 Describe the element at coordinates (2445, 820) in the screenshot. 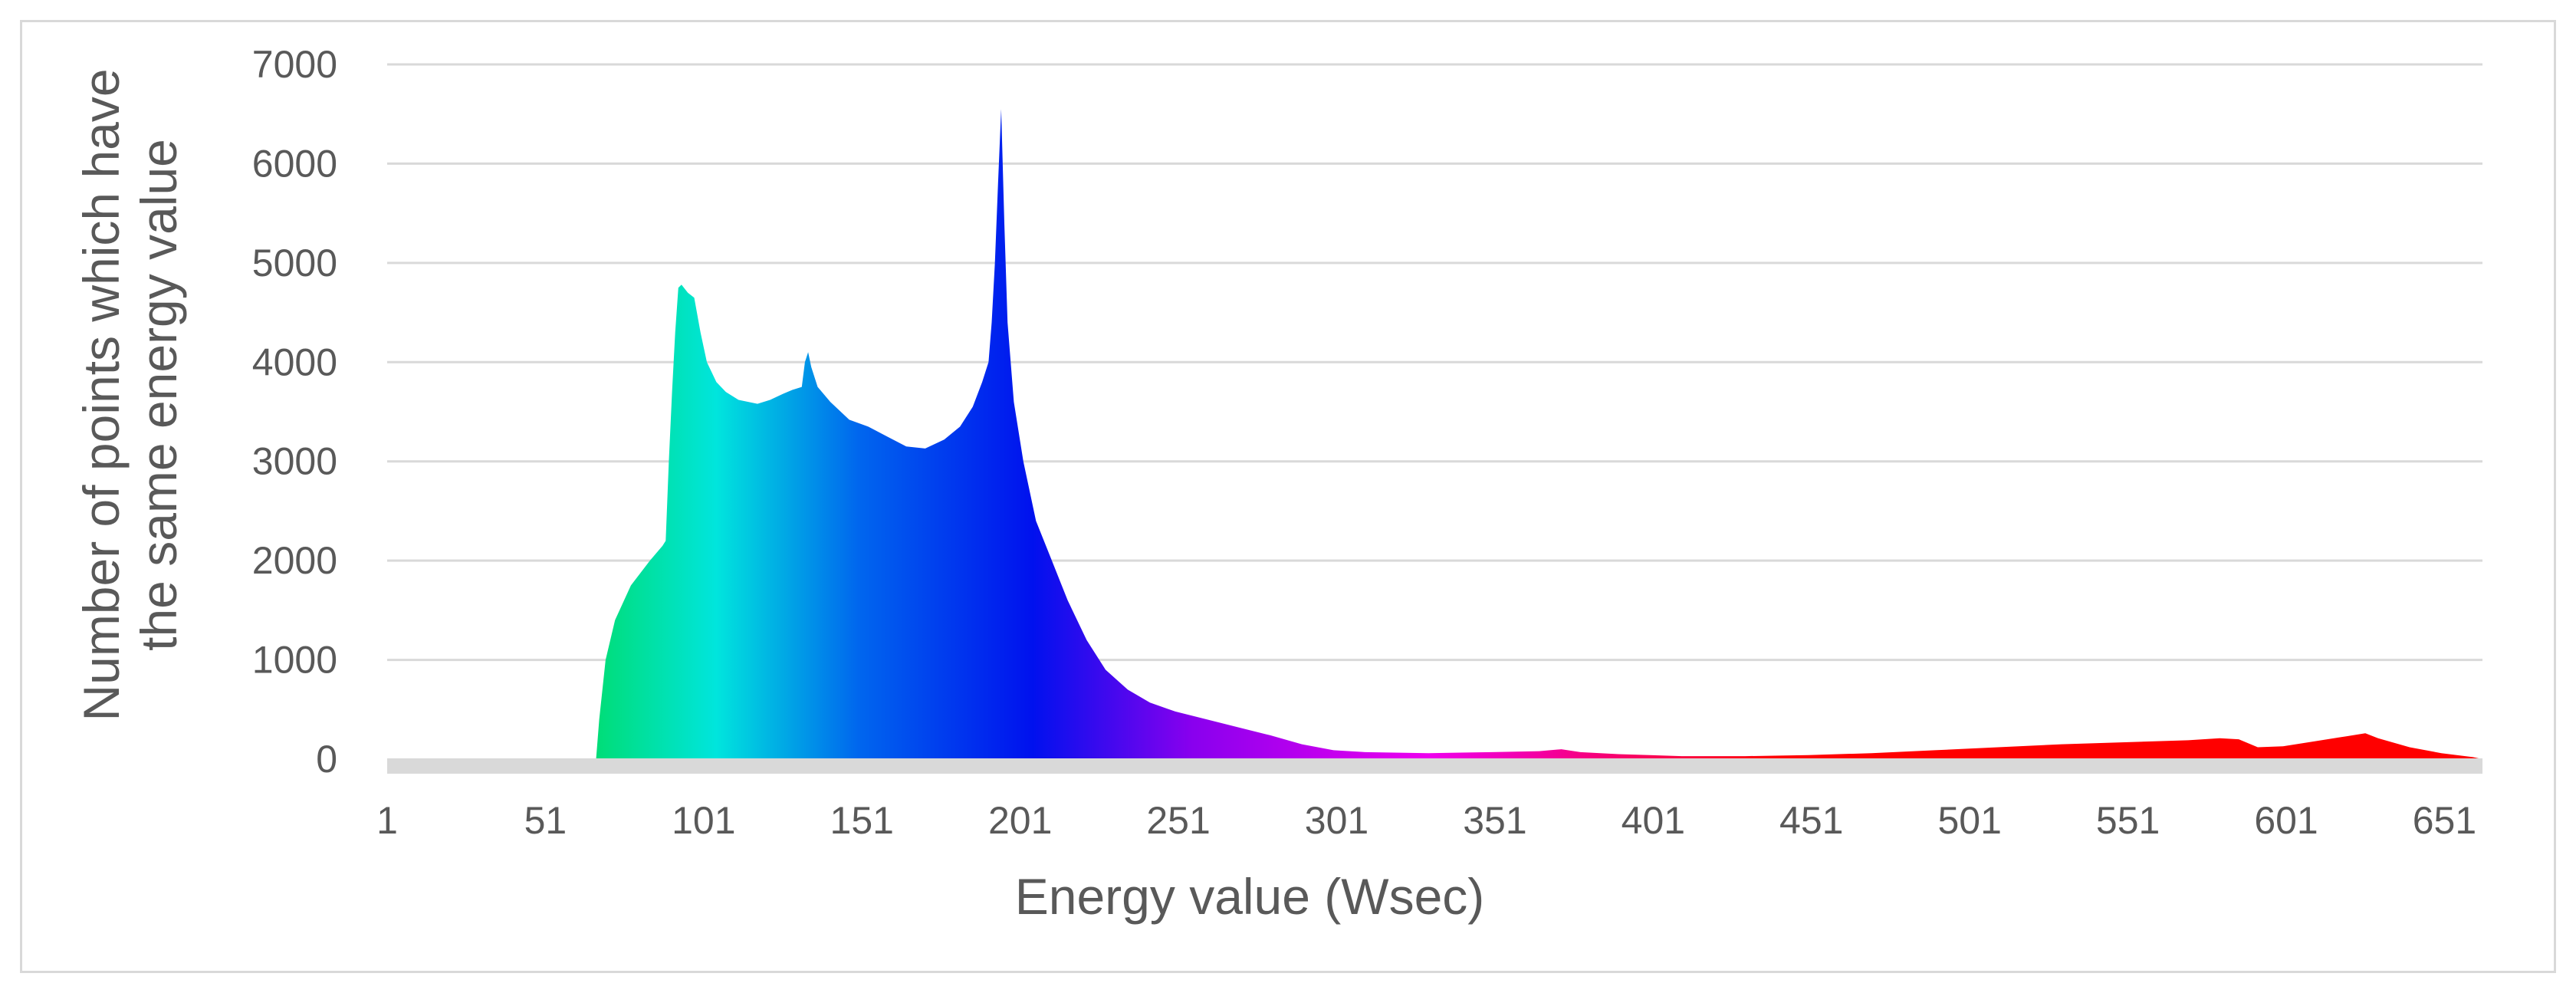

I see `x-tick-label: 651` at that location.